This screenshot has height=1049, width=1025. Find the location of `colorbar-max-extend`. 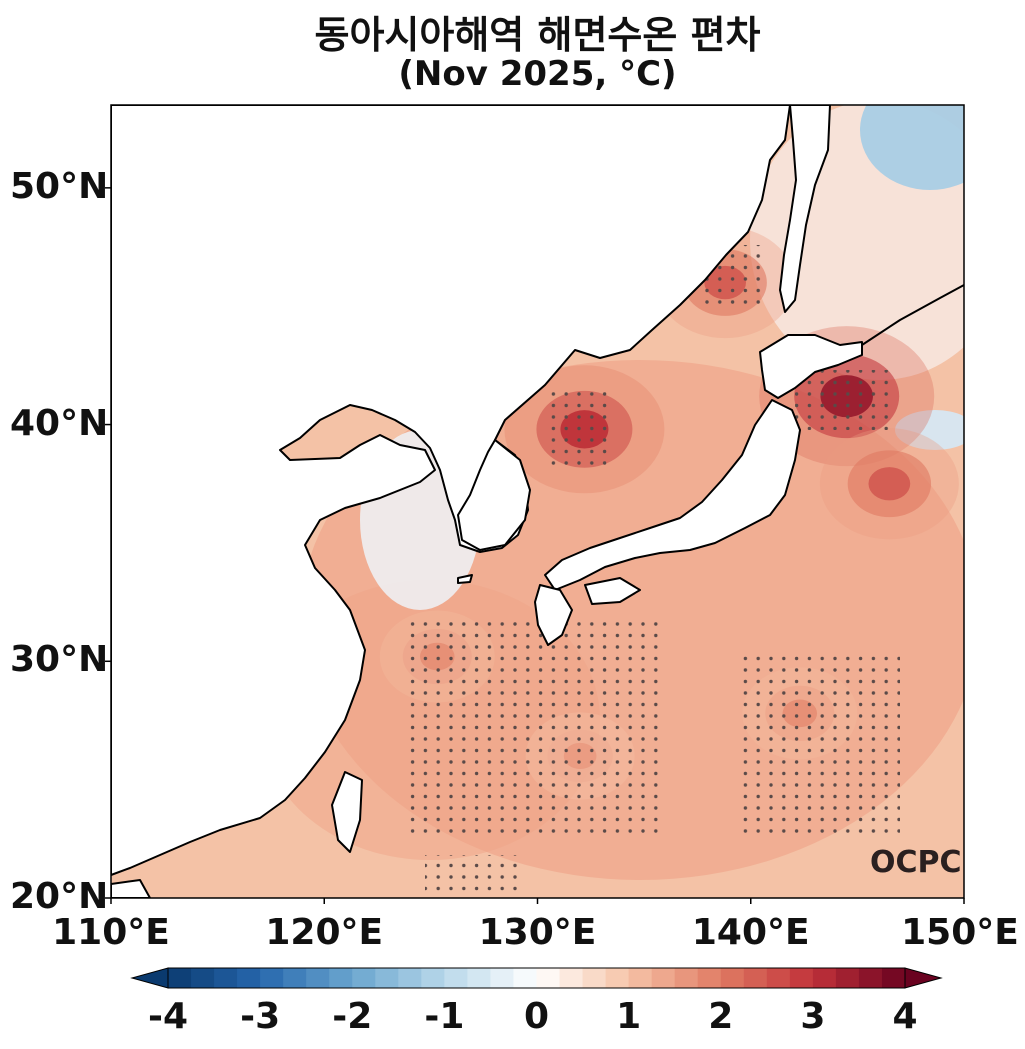

colorbar-max-extend is located at coordinates (923, 978).